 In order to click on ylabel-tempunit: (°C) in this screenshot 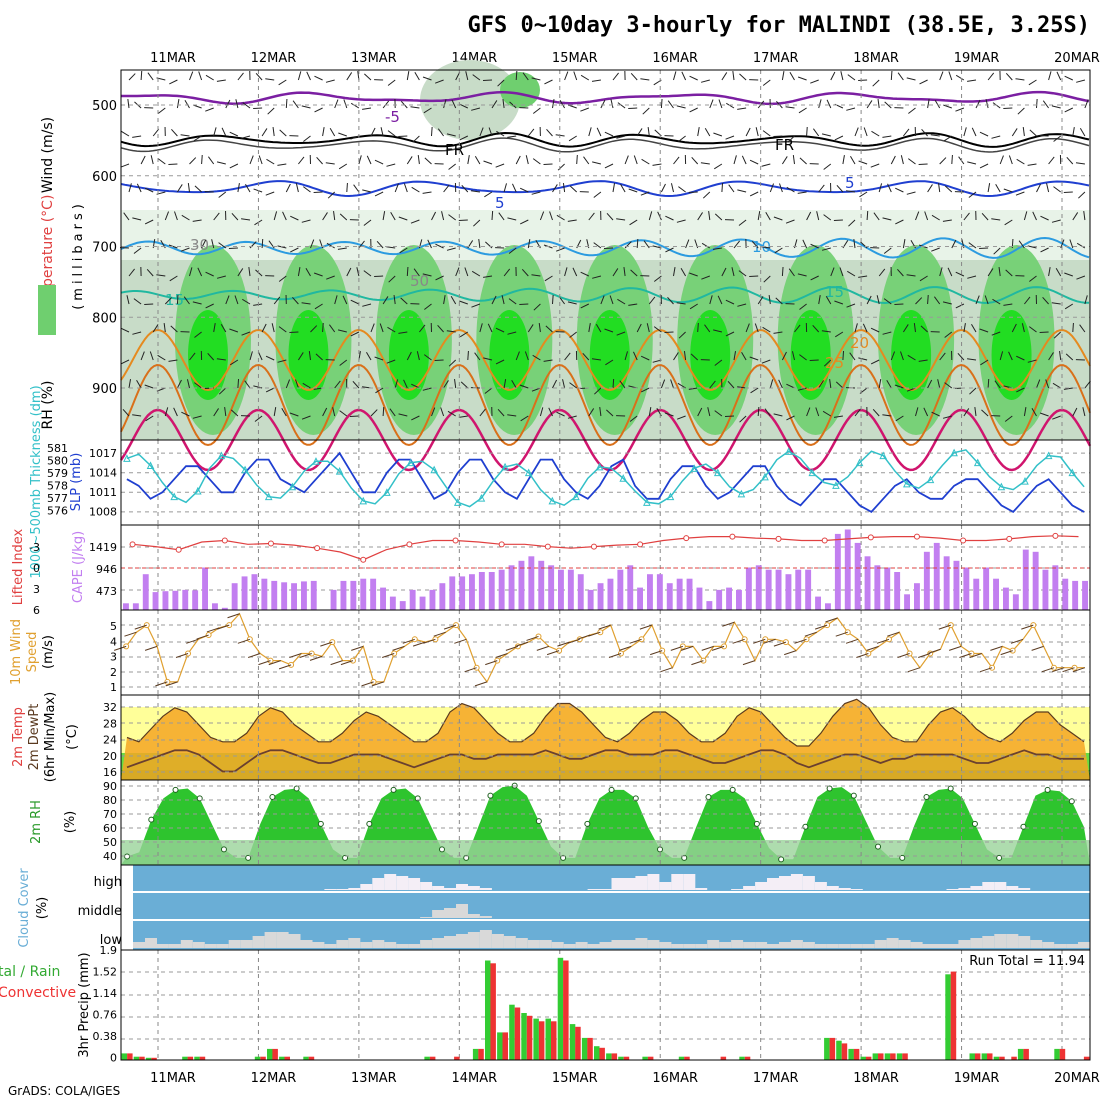, I will do `click(72, 737)`.